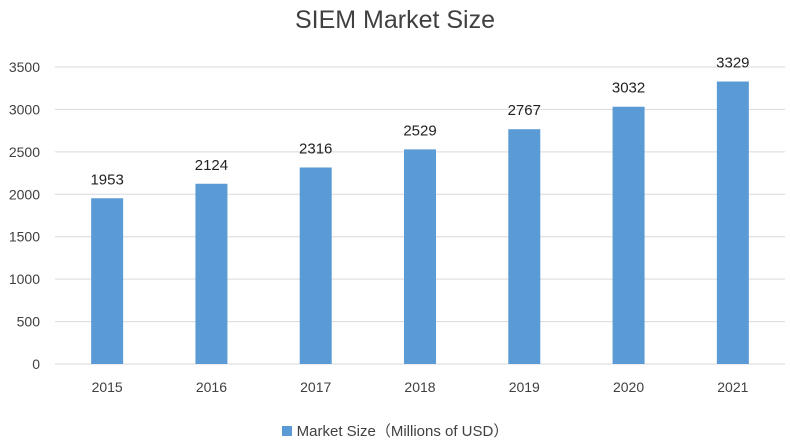 The image size is (790, 448). Describe the element at coordinates (24, 67) in the screenshot. I see `y-tick-label: 3500` at that location.